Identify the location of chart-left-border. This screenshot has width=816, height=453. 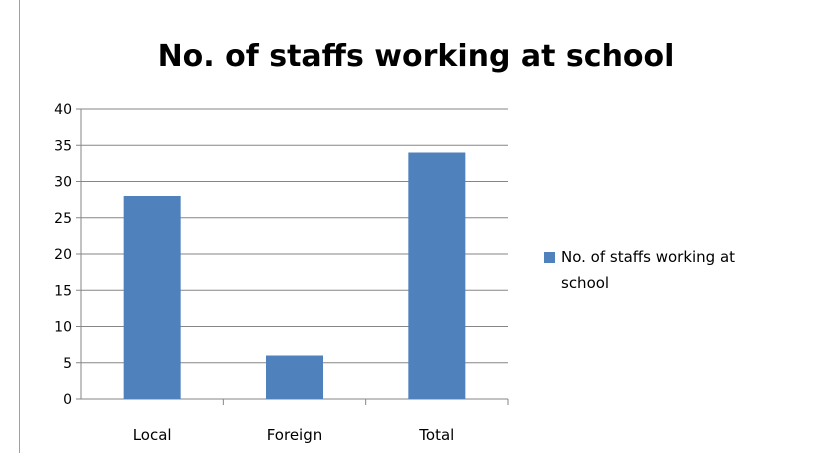
(19, 226).